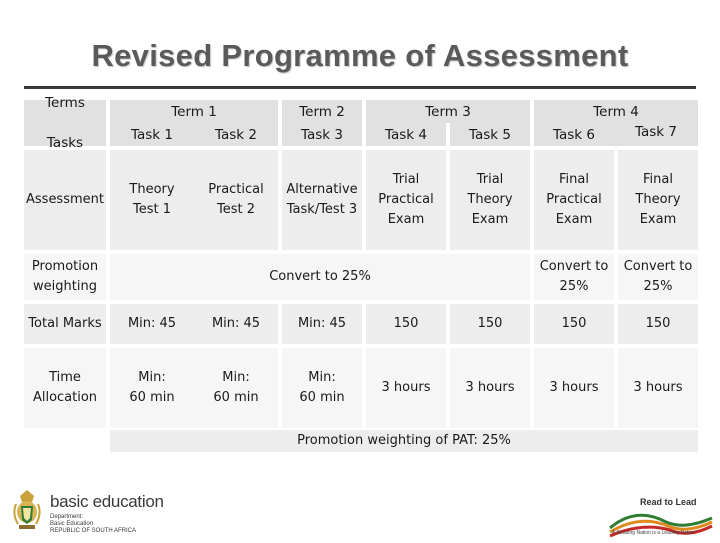 The width and height of the screenshot is (720, 543). I want to click on row-header-time: Time Allocation, so click(65, 388).